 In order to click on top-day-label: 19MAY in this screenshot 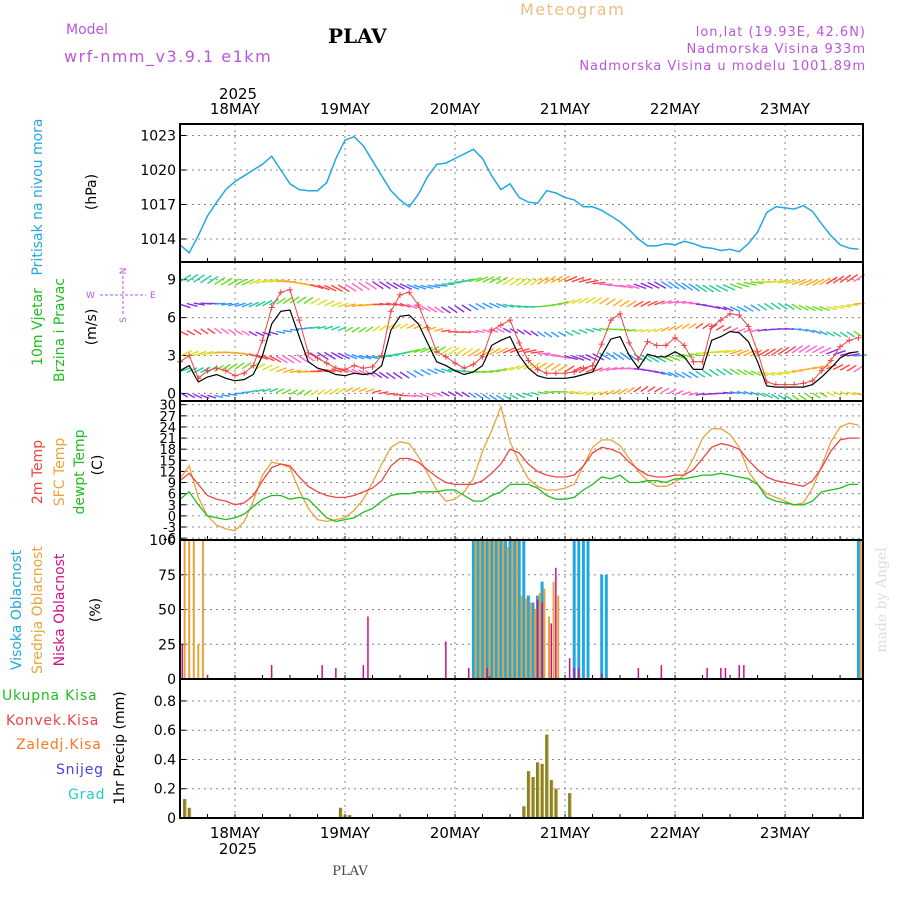, I will do `click(345, 109)`.